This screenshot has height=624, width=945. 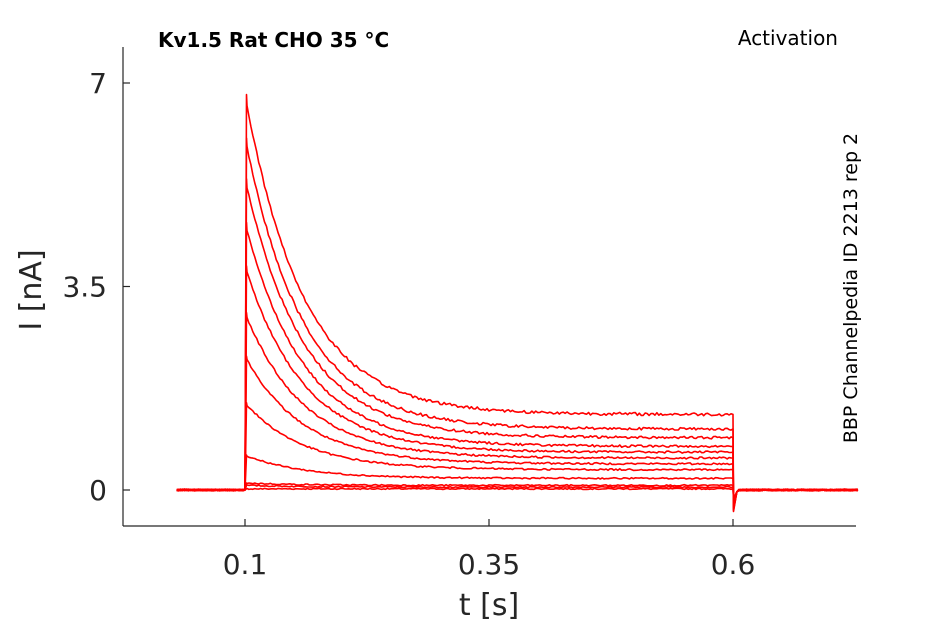 What do you see at coordinates (98, 83) in the screenshot?
I see `y-tick-label: 7` at bounding box center [98, 83].